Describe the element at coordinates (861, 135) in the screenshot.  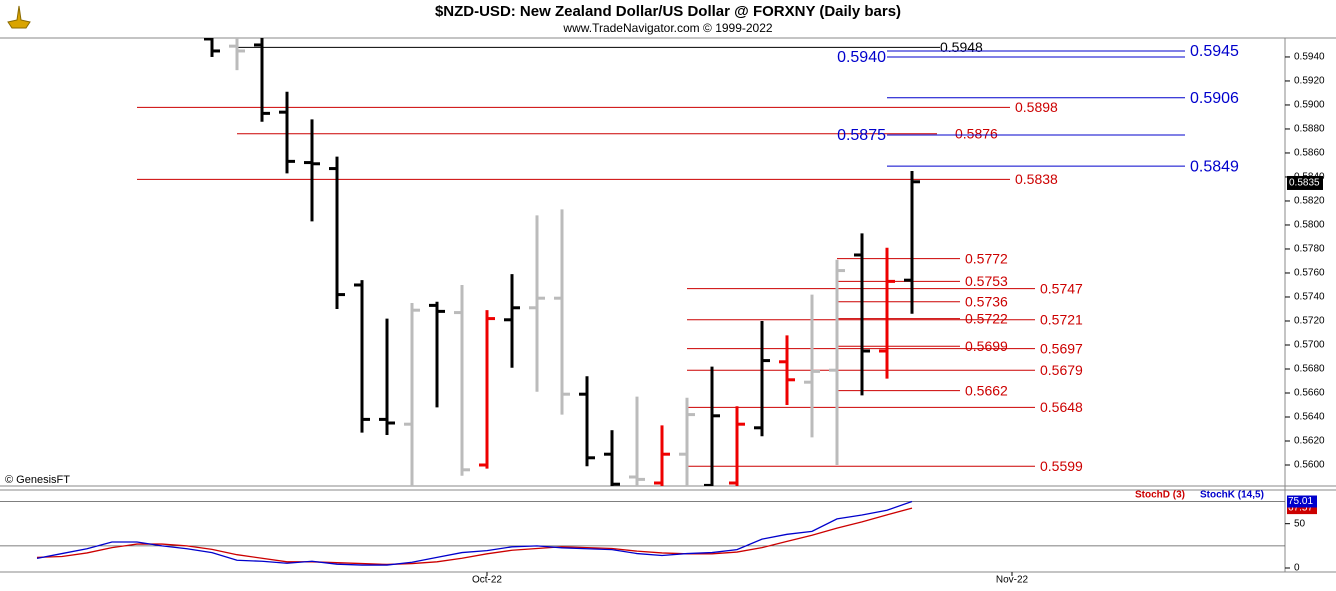
I see `level-label: 0.5875` at that location.